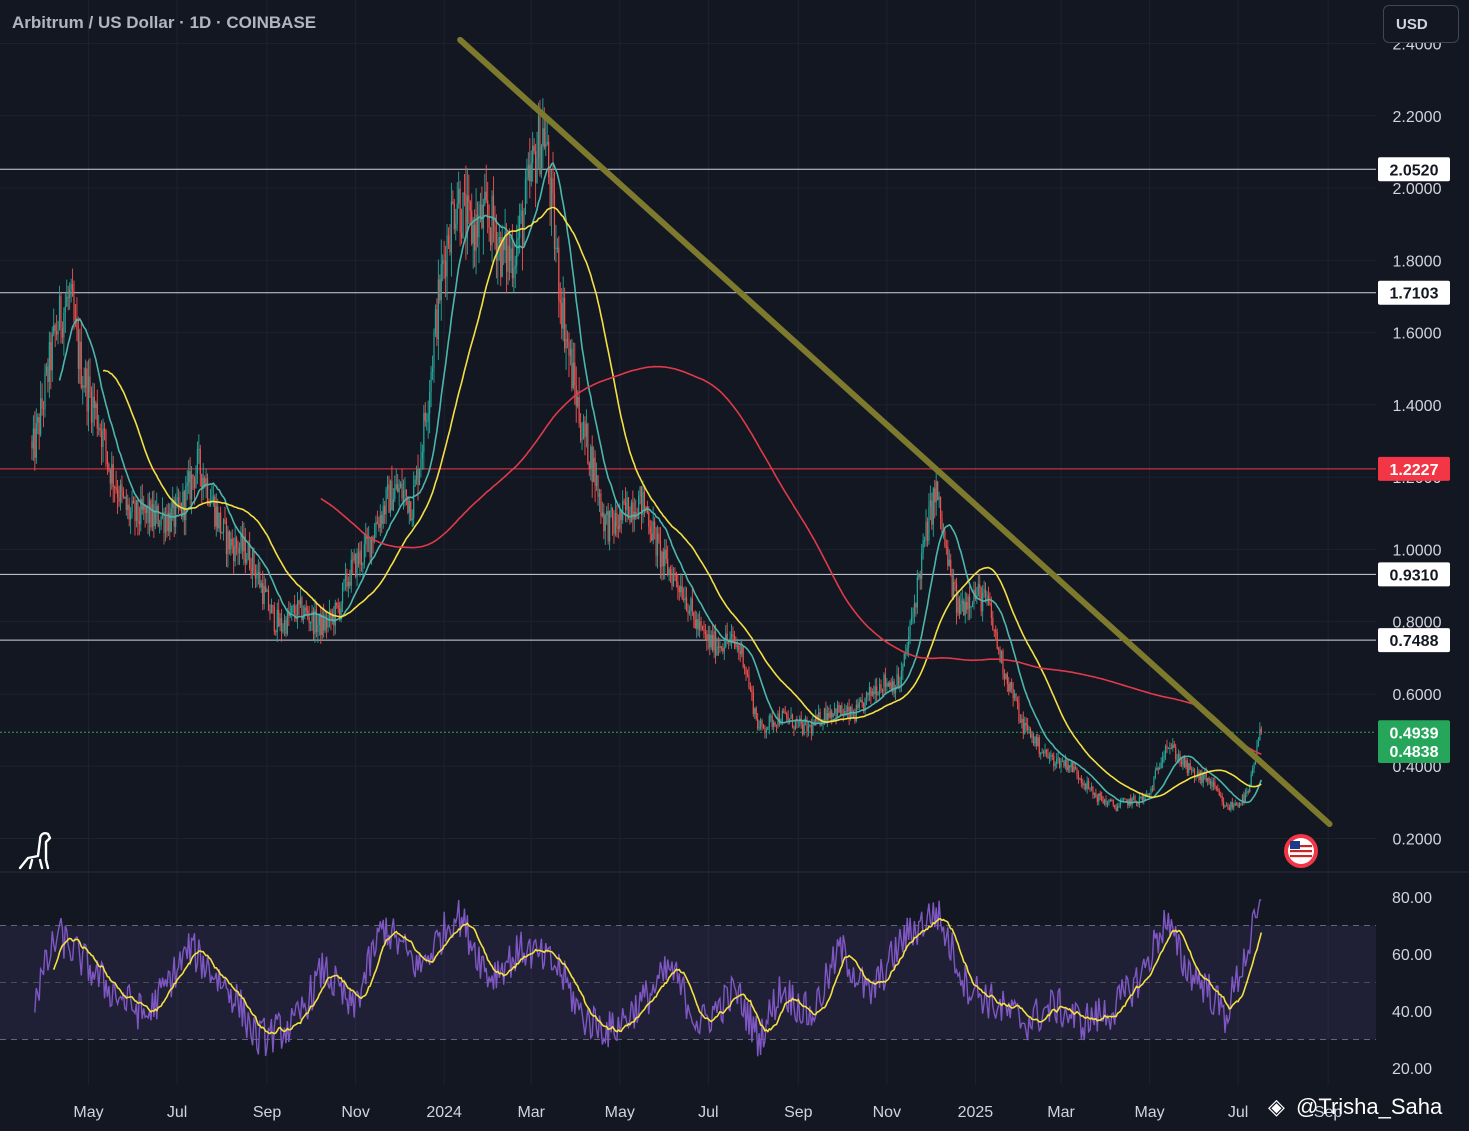 The image size is (1469, 1131). Describe the element at coordinates (1421, 24) in the screenshot. I see `currency-button: USD` at that location.